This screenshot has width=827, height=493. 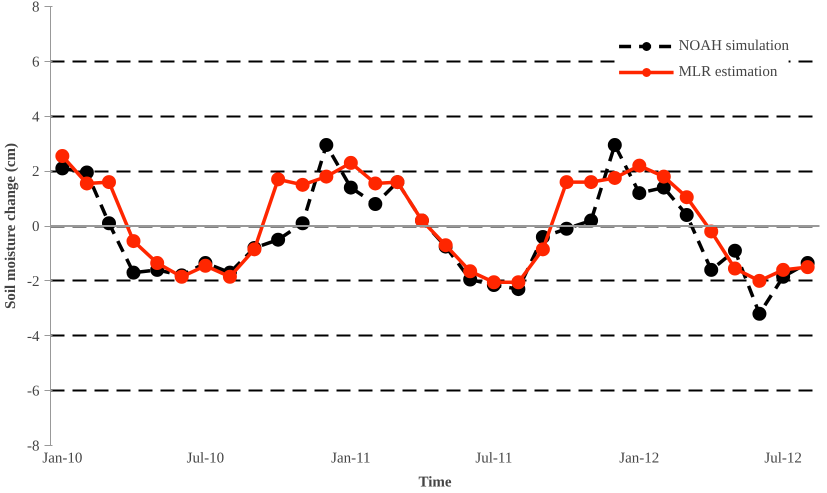 I want to click on x-tick-label: Jan-11, so click(x=351, y=458).